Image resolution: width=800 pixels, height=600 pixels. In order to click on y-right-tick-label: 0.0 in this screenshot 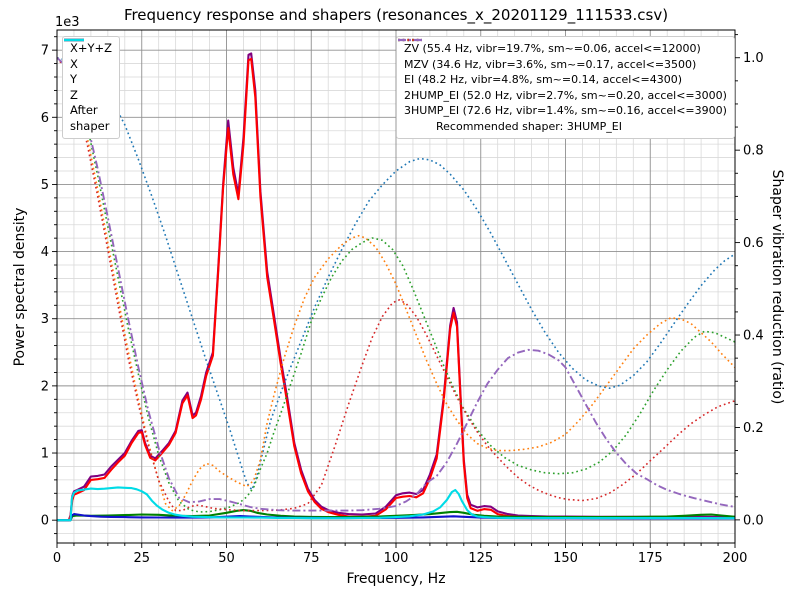, I will do `click(753, 520)`.